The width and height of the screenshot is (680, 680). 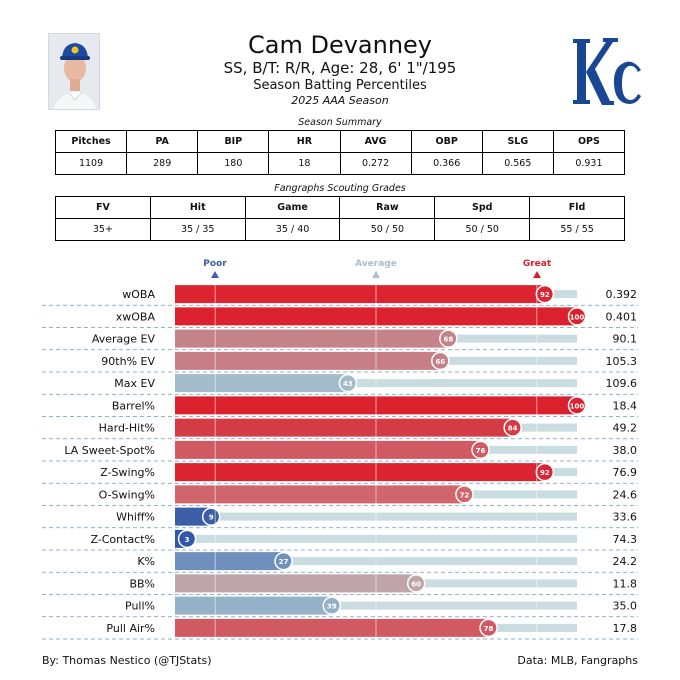 I want to click on percentile-label: 43, so click(x=348, y=384).